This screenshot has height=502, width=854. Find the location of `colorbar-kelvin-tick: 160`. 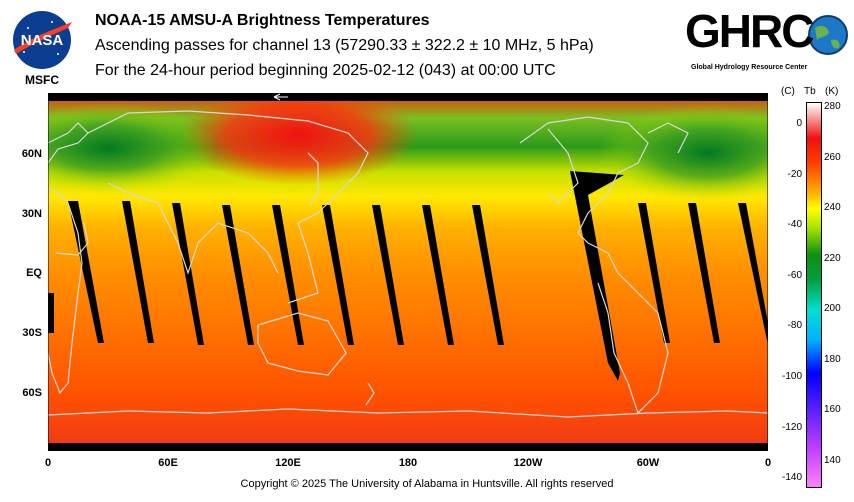

colorbar-kelvin-tick: 160 is located at coordinates (832, 410).